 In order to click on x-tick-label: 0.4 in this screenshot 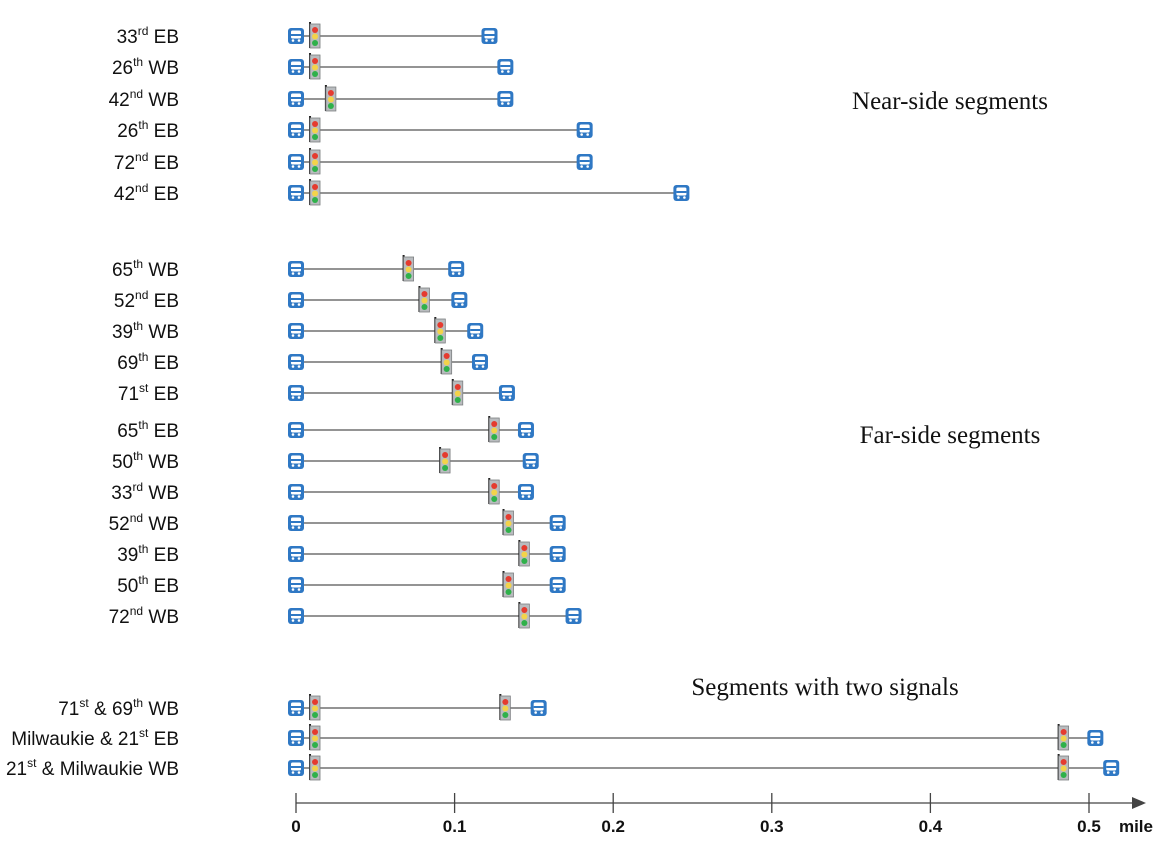, I will do `click(931, 826)`.